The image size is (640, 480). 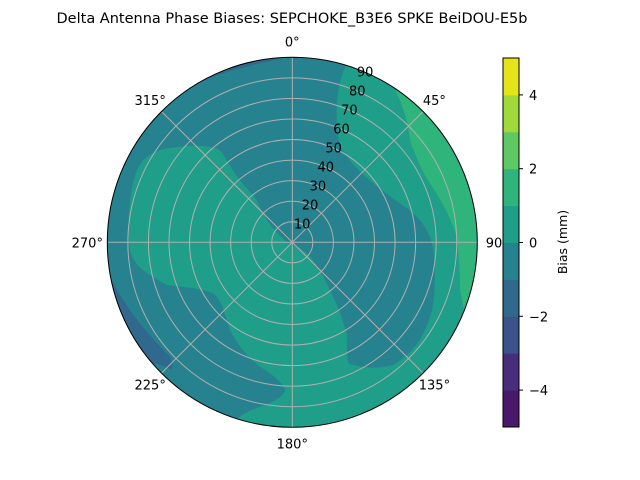 What do you see at coordinates (434, 101) in the screenshot?
I see `angular-tick-label: 45°` at bounding box center [434, 101].